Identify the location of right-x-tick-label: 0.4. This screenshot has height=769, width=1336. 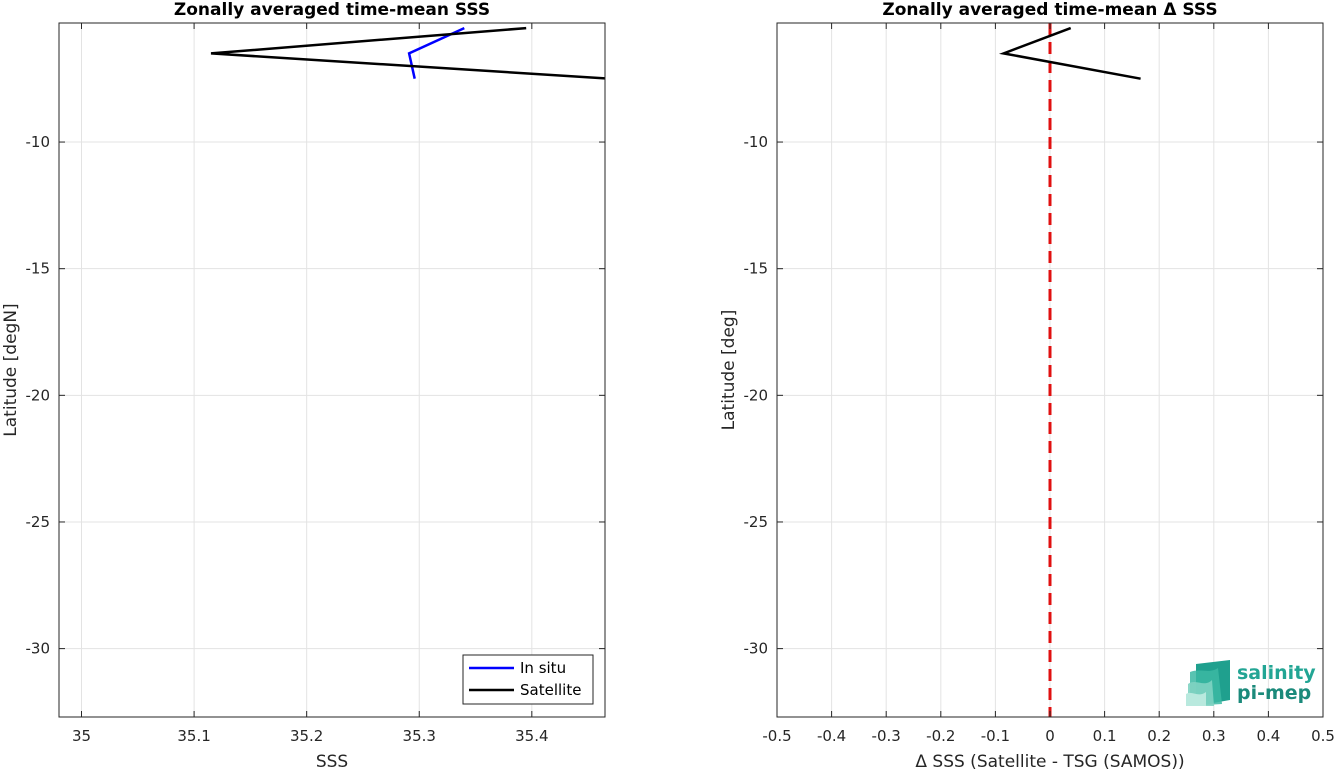
(1268, 736).